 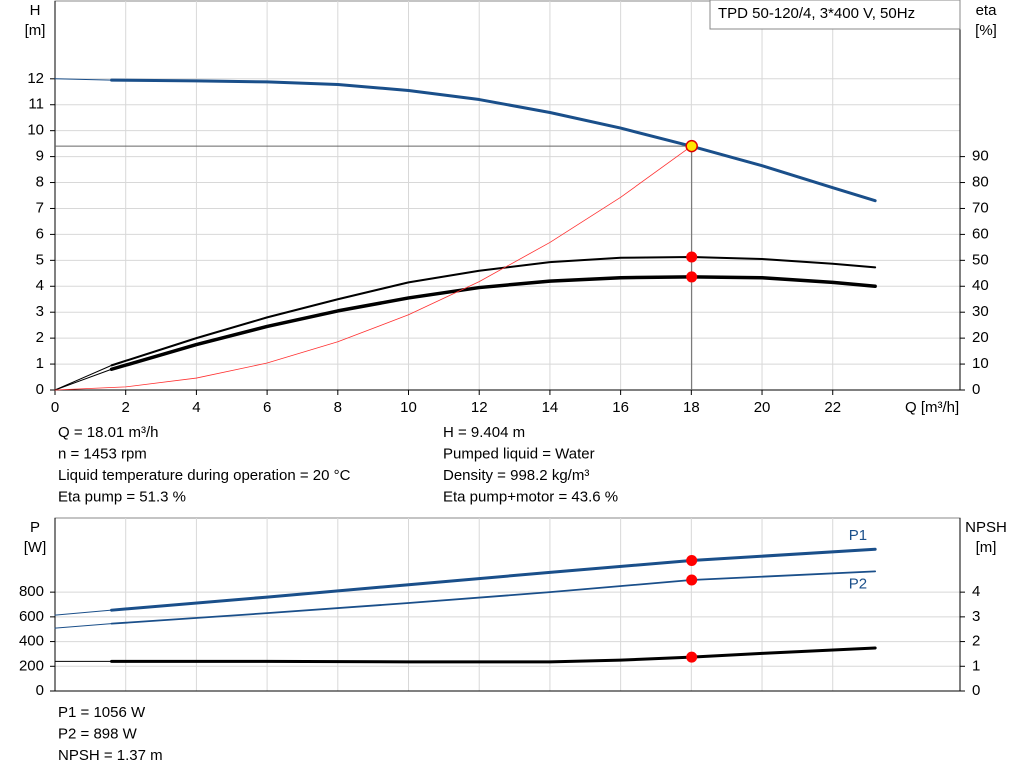 What do you see at coordinates (40, 207) in the screenshot?
I see `y-tick-label: 7` at bounding box center [40, 207].